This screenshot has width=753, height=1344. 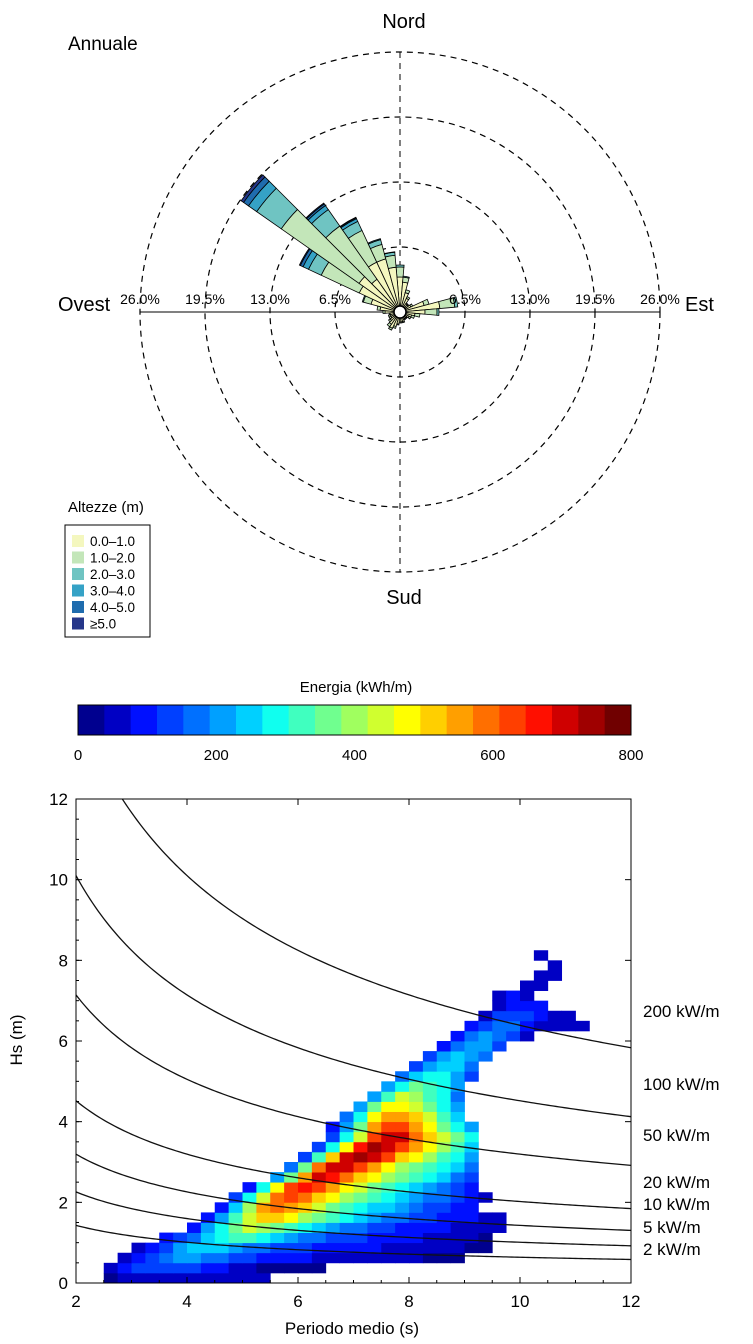 What do you see at coordinates (672, 1227) in the screenshot?
I see `contour-label: 5 kW/m` at bounding box center [672, 1227].